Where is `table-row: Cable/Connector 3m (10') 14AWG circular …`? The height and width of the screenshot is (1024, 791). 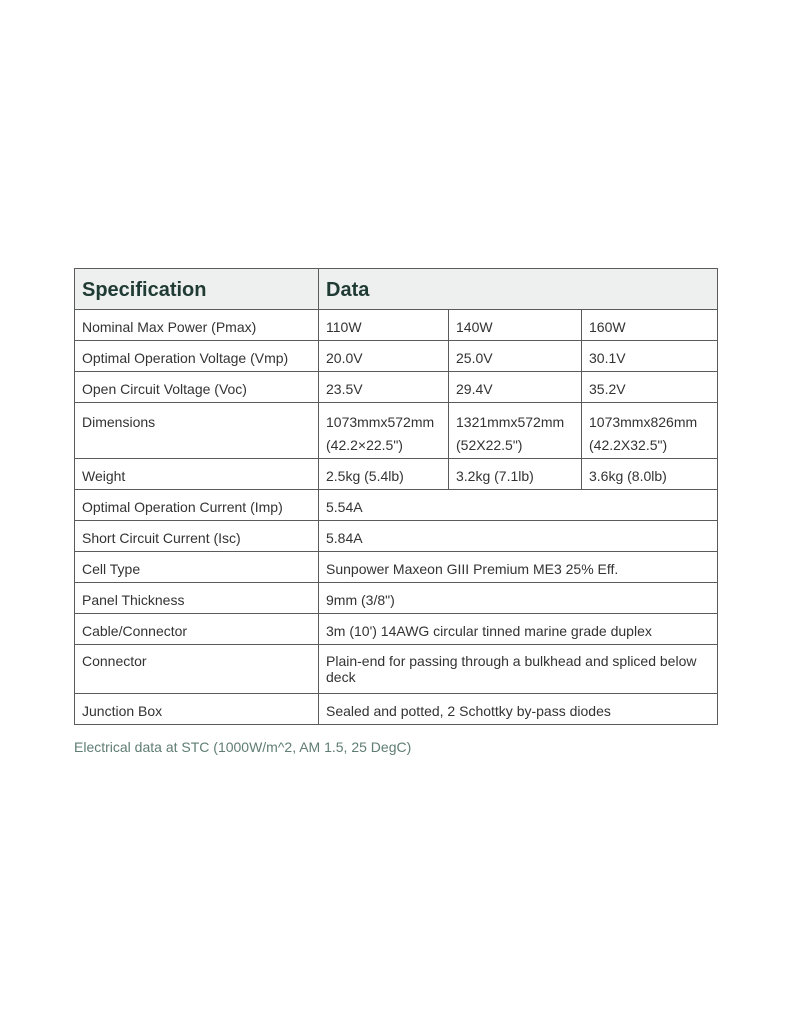
table-row: Cable/Connector 3m (10') 14AWG circular … is located at coordinates (396, 629).